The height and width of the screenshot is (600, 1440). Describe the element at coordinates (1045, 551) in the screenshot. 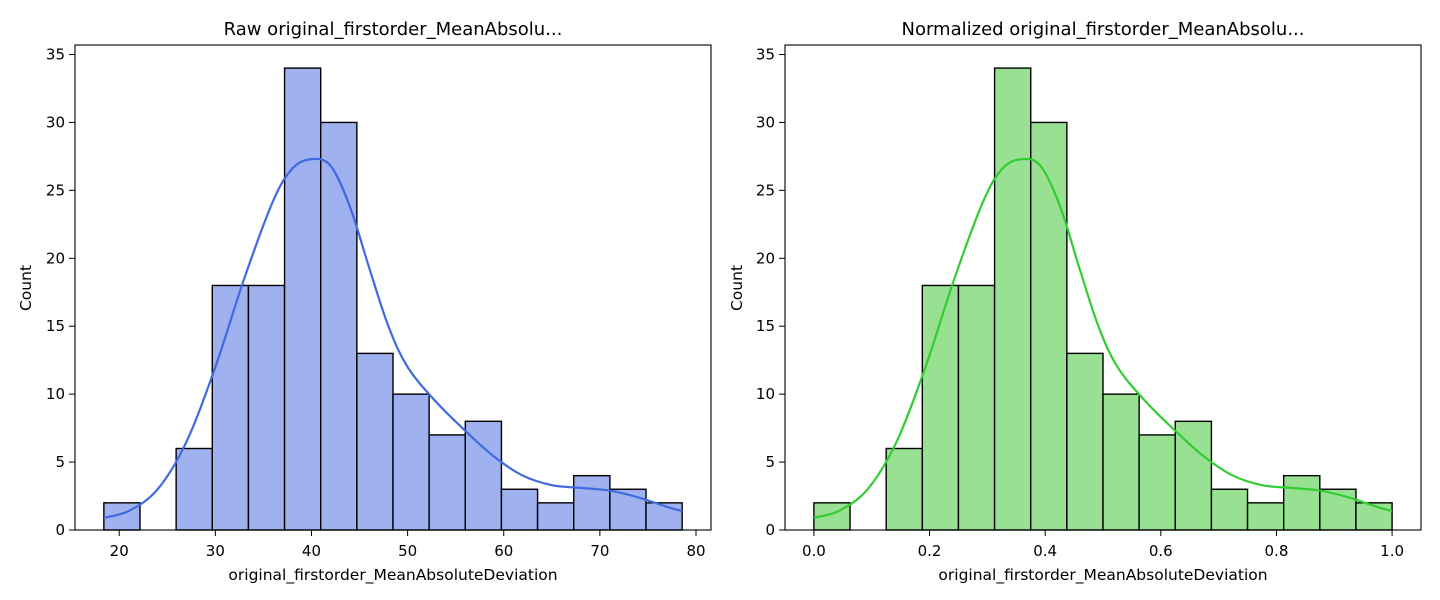

I see `x-tick-label: 0.4` at that location.